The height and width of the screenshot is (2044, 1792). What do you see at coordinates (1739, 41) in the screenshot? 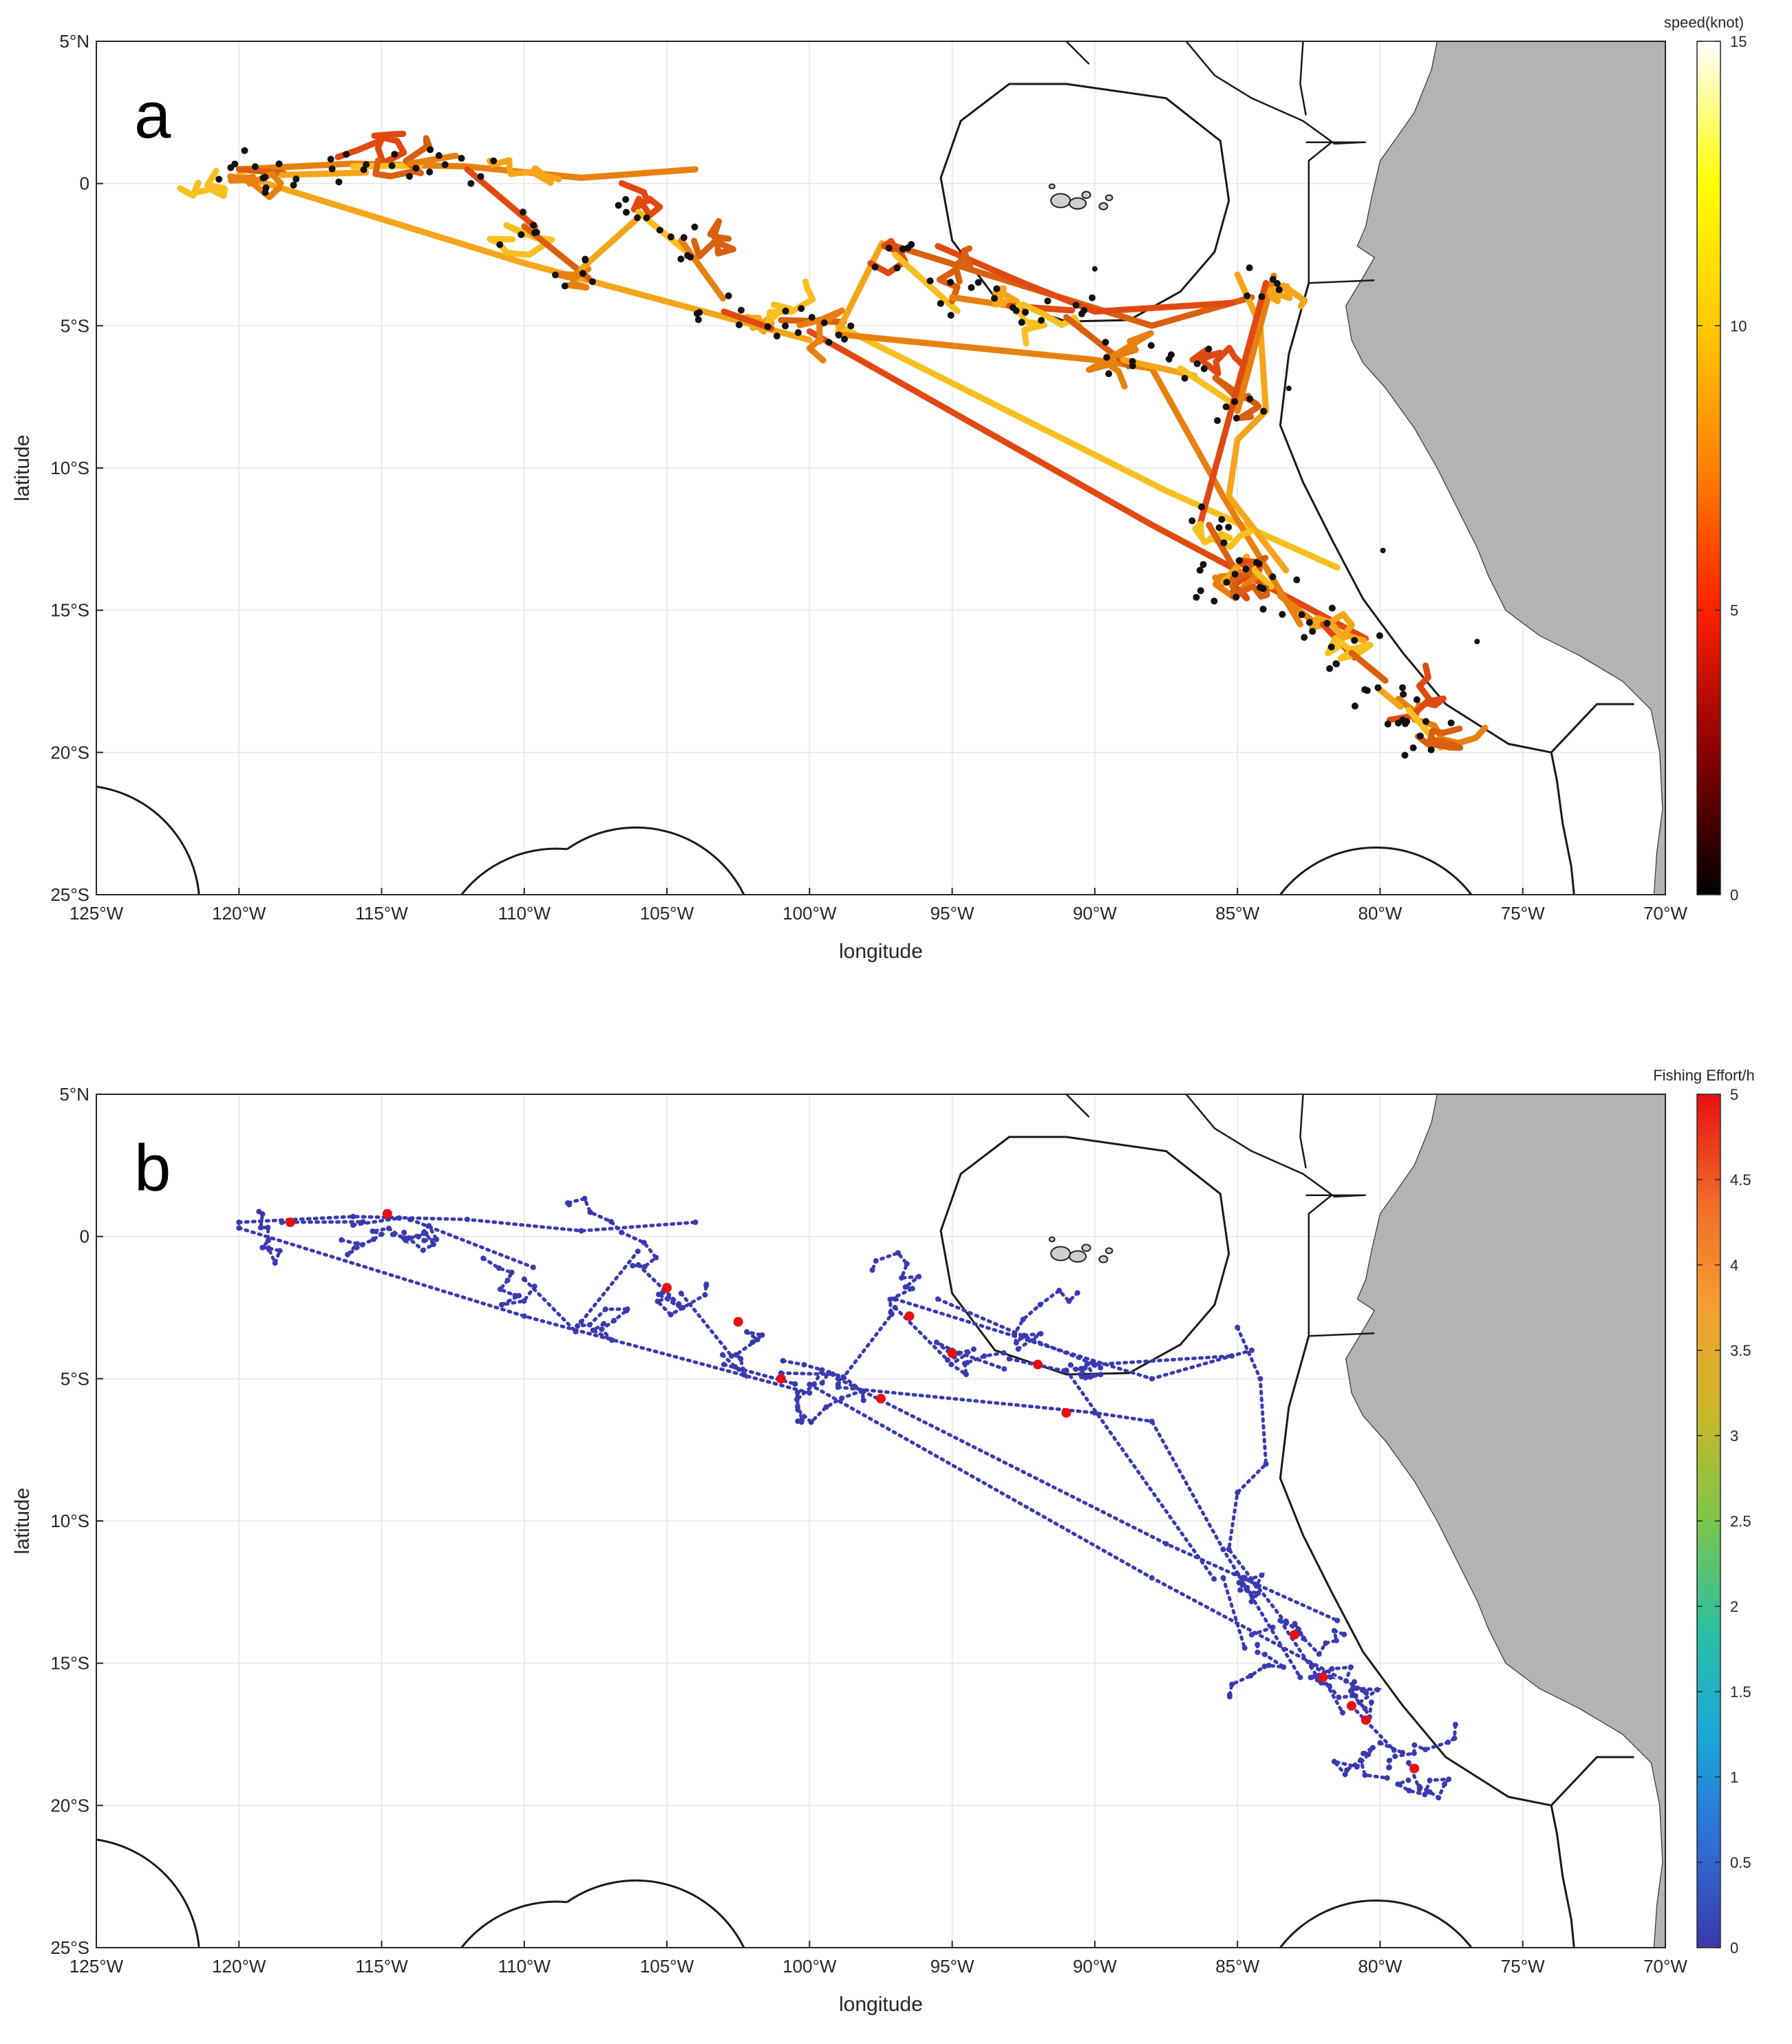
I see `colorbar-tick-label: 15` at bounding box center [1739, 41].